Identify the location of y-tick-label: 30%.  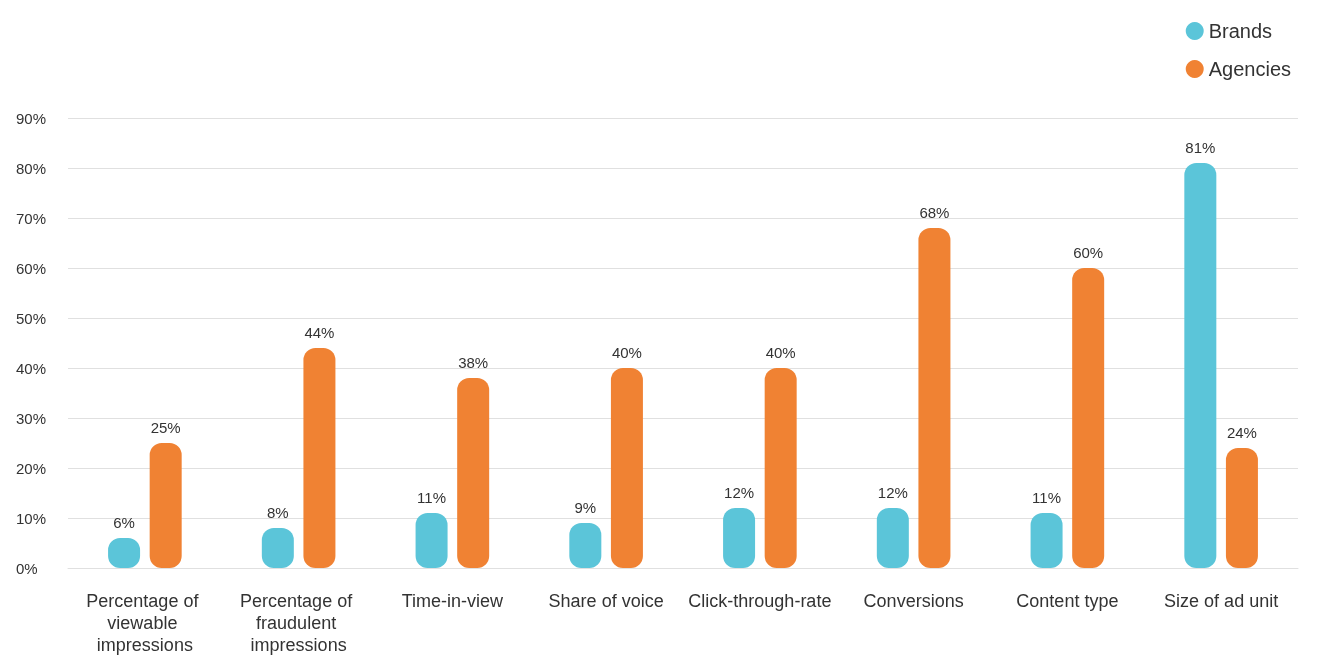
(31, 418).